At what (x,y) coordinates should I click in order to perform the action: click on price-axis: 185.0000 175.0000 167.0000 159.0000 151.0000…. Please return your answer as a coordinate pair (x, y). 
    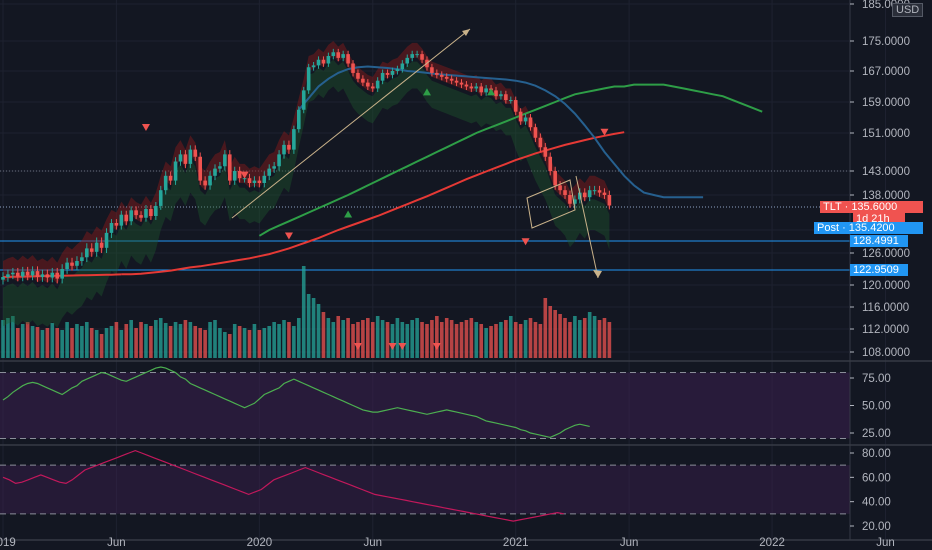
    Looking at the image, I should click on (880, 266).